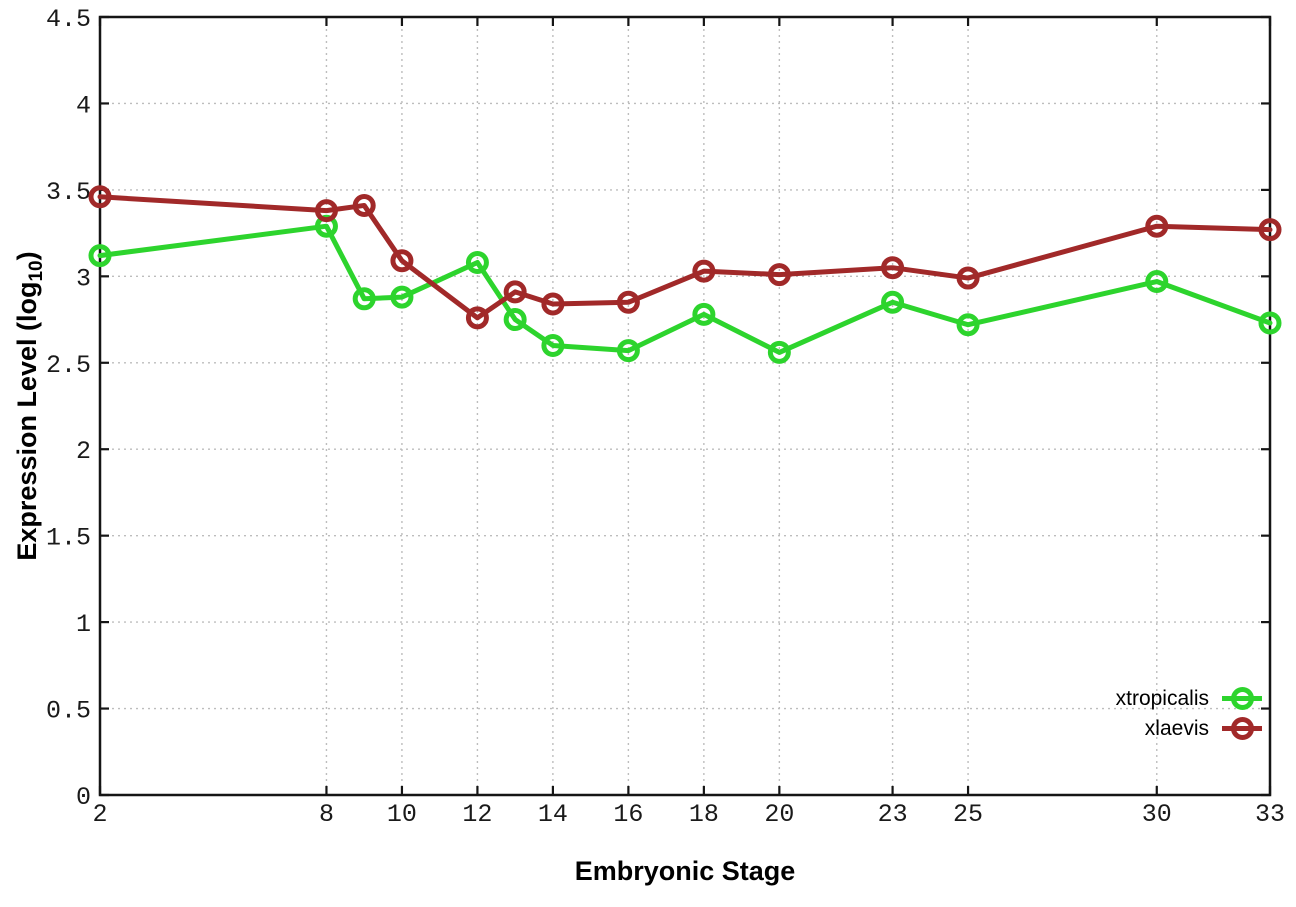  I want to click on series-line-xtropicalis, so click(685, 289).